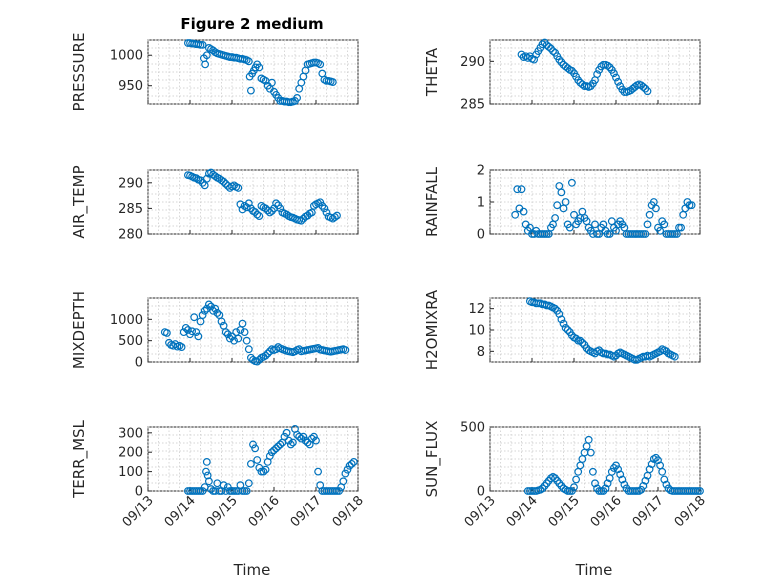 The image size is (778, 583). Describe the element at coordinates (222, 511) in the screenshot. I see `terr_msl-xtick-label: 09/15` at that location.